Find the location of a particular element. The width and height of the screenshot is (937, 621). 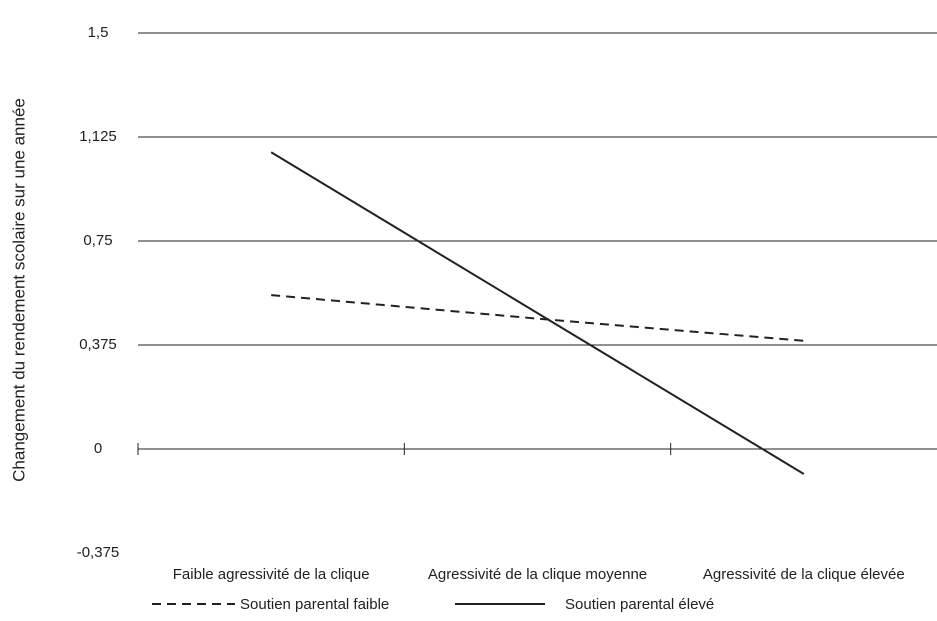

x-tick-label: Agressivité de la clique élevée is located at coordinates (804, 574).